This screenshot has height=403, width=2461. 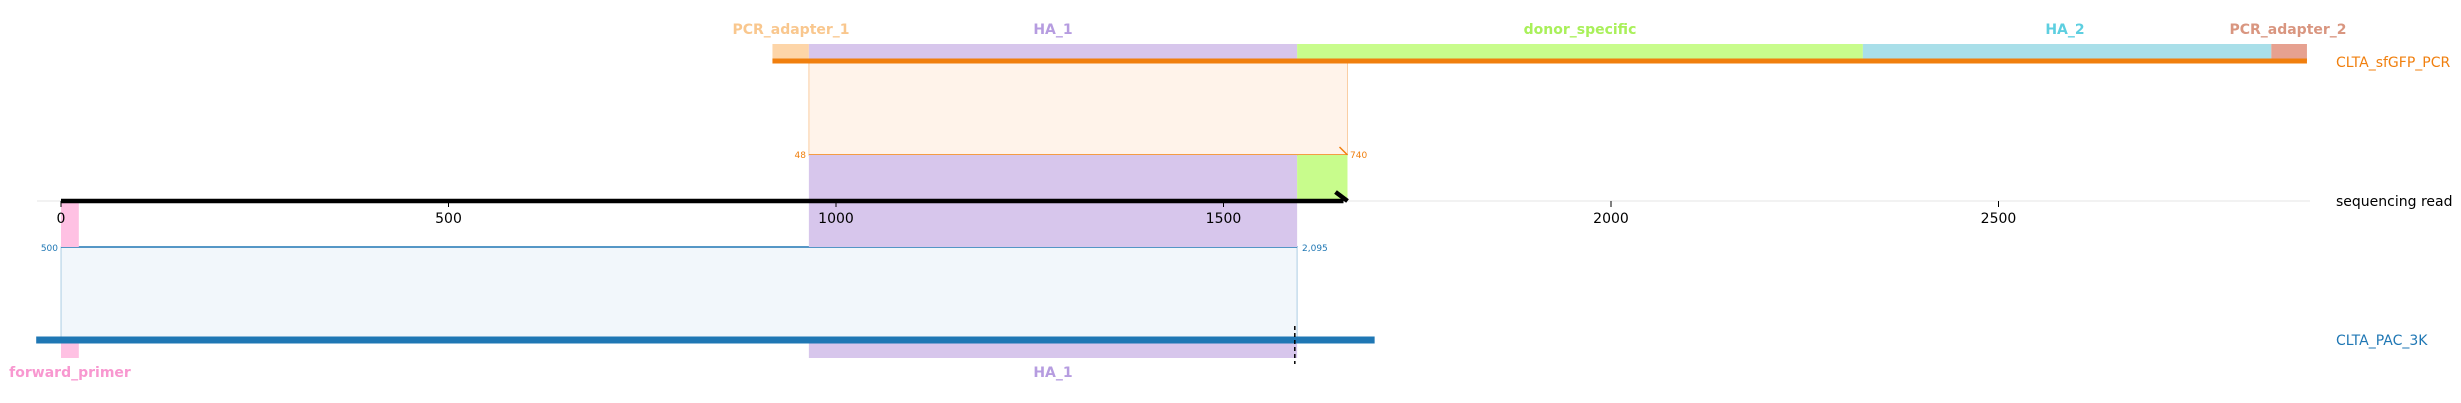 I want to click on sequence-name-reference: sequencing read, so click(x=2394, y=202).